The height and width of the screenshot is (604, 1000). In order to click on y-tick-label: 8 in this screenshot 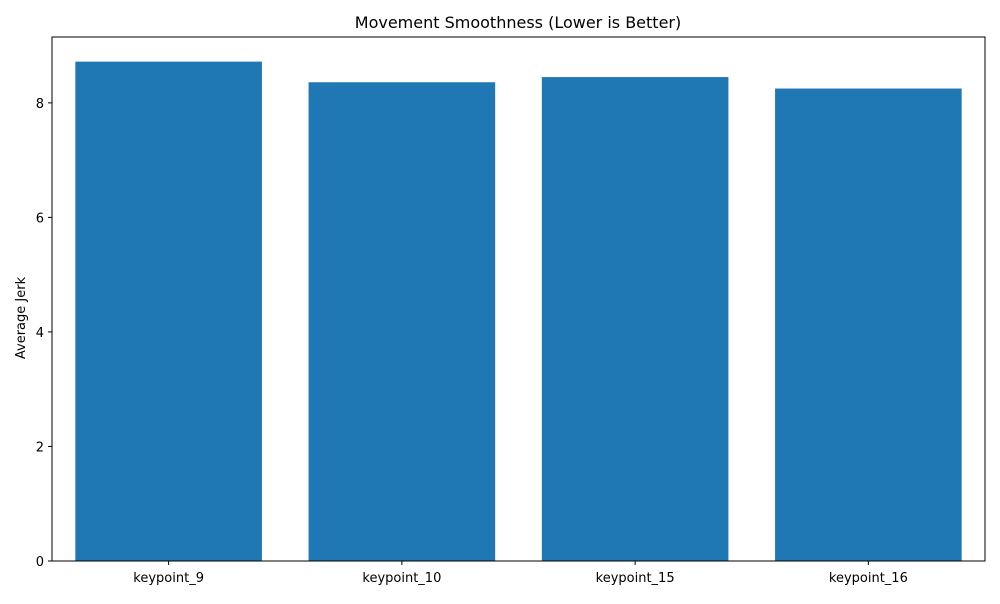, I will do `click(40, 104)`.